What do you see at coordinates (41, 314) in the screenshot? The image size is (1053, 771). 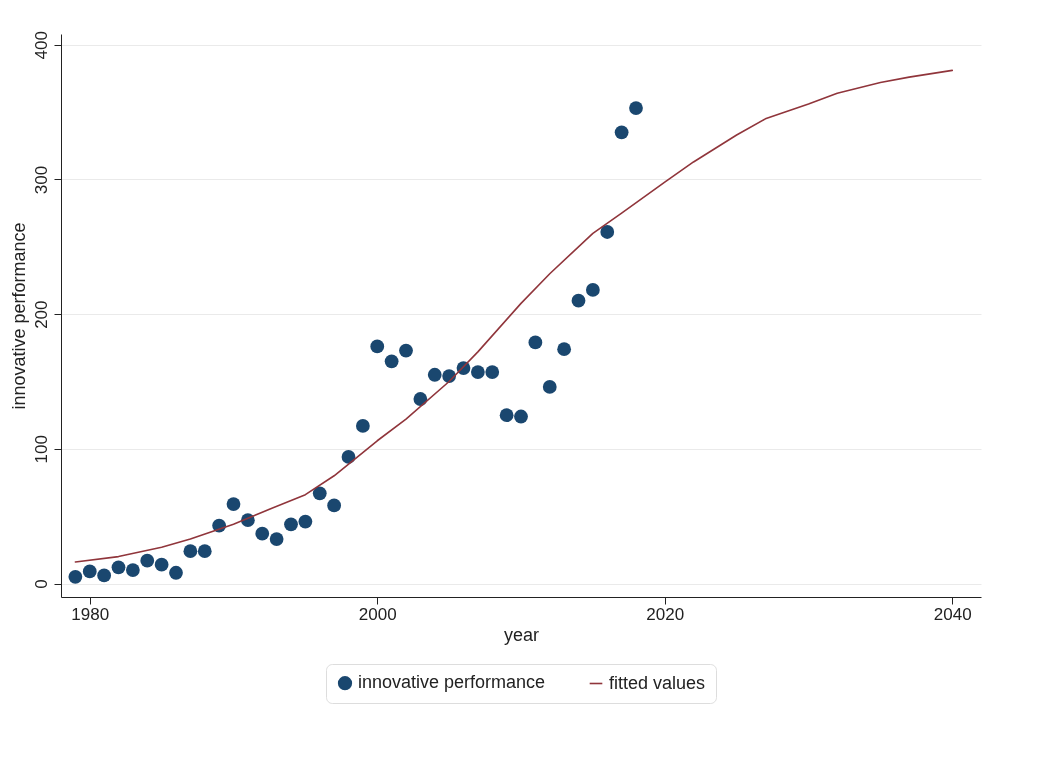 I see `y-tick-label: 200` at bounding box center [41, 314].